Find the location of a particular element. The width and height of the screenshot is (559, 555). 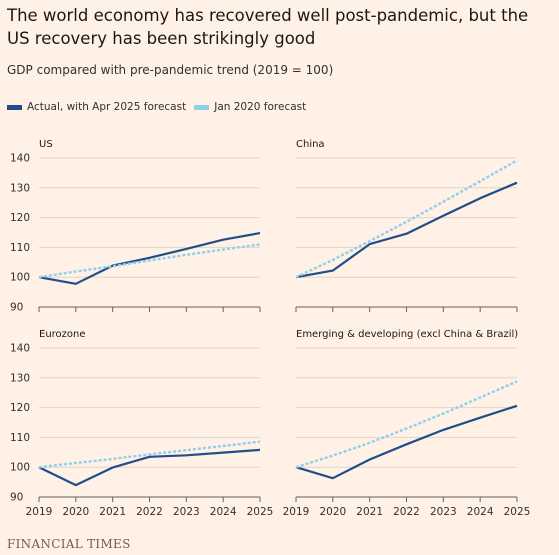

panel-4-series-jan2020-forecast is located at coordinates (406, 424).